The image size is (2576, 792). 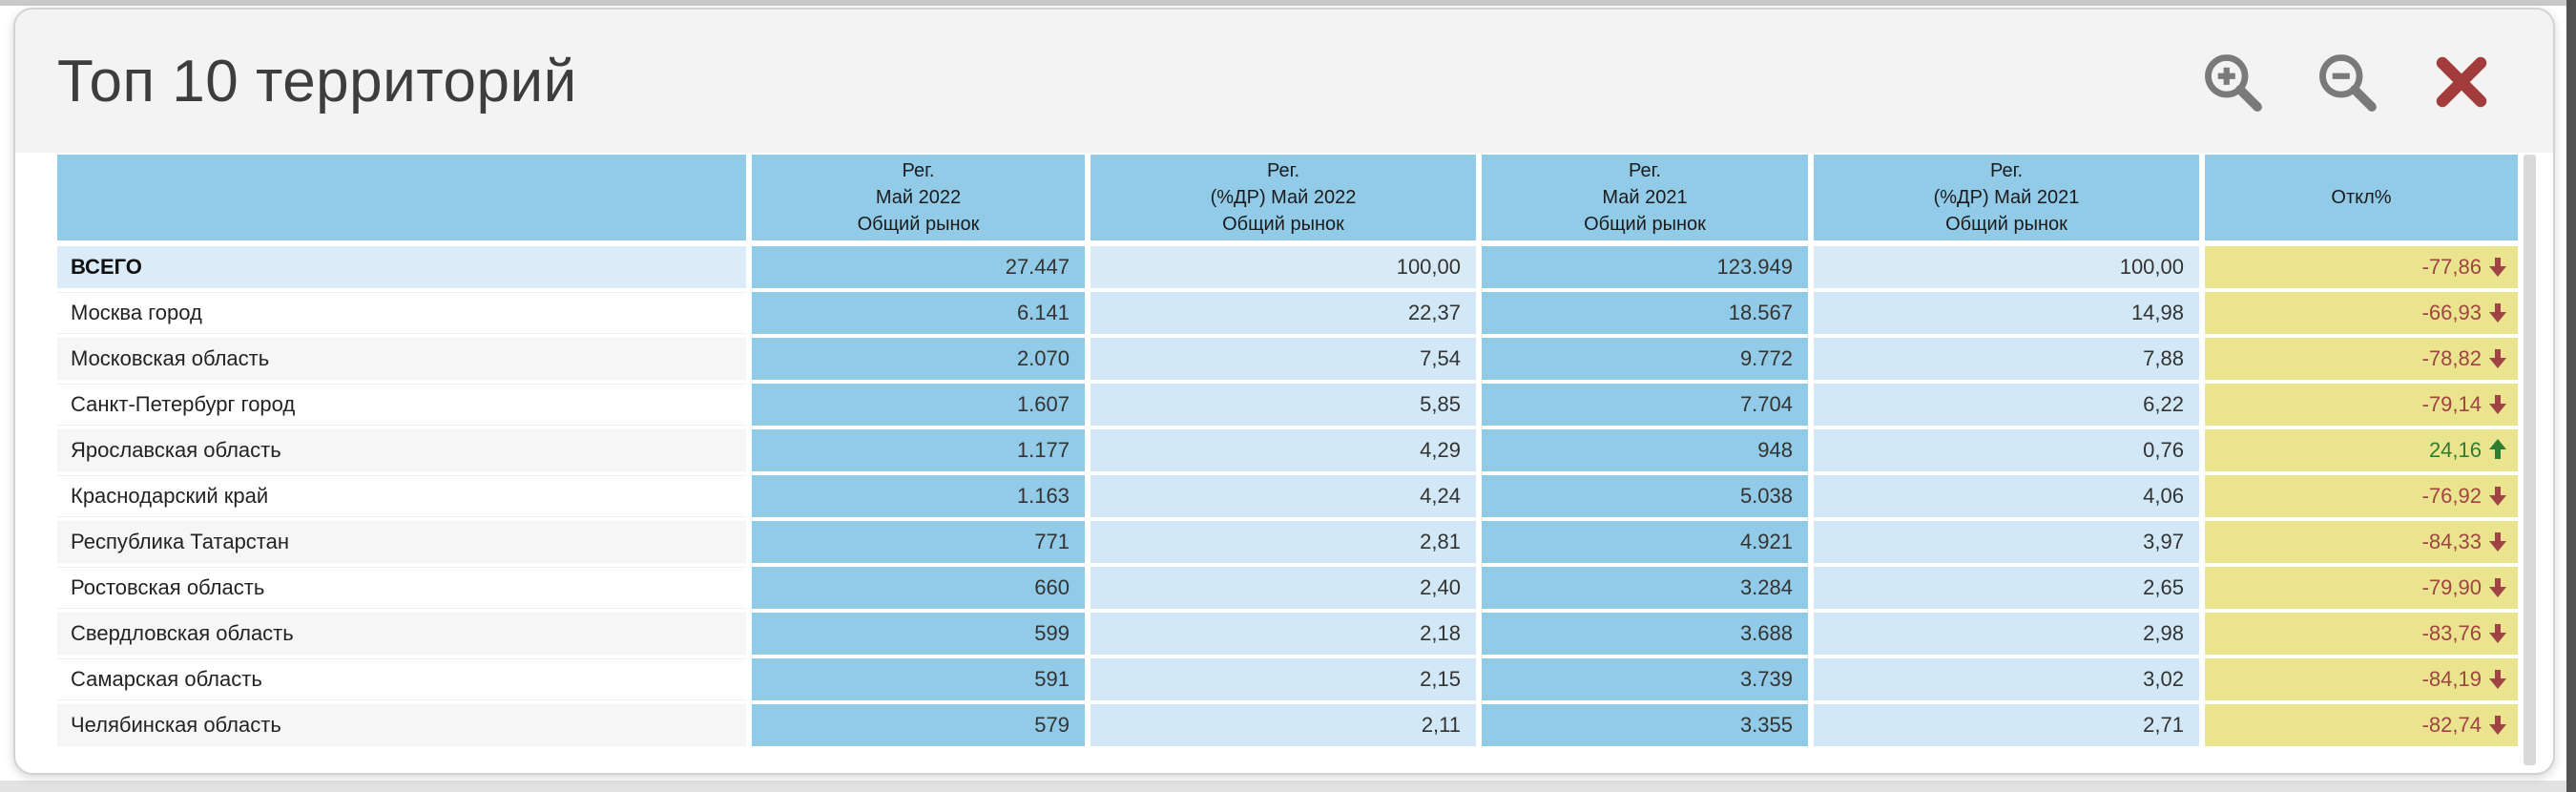 I want to click on close-x-icon, so click(x=2461, y=82).